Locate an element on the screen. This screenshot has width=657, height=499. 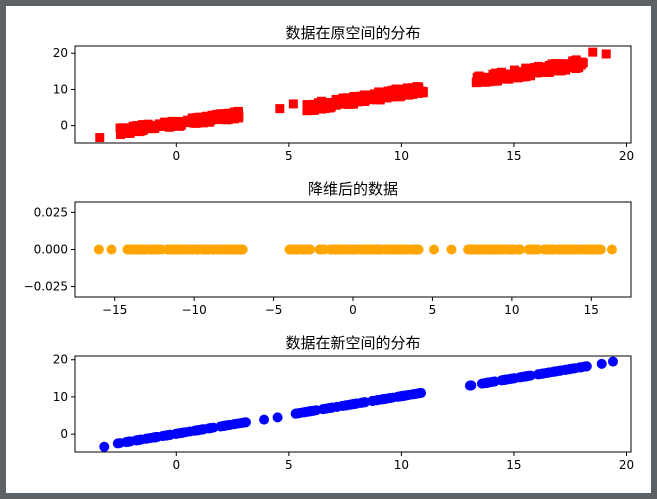
x-tick-label: −15 is located at coordinates (114, 310).